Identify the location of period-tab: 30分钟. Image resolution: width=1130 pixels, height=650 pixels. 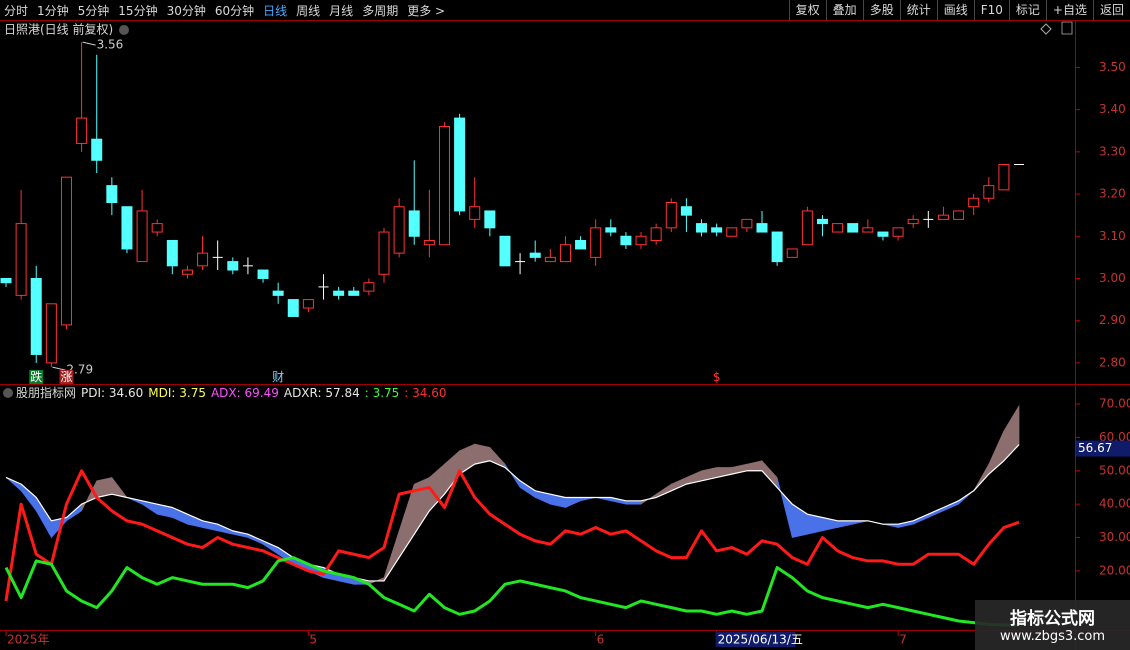
(186, 10).